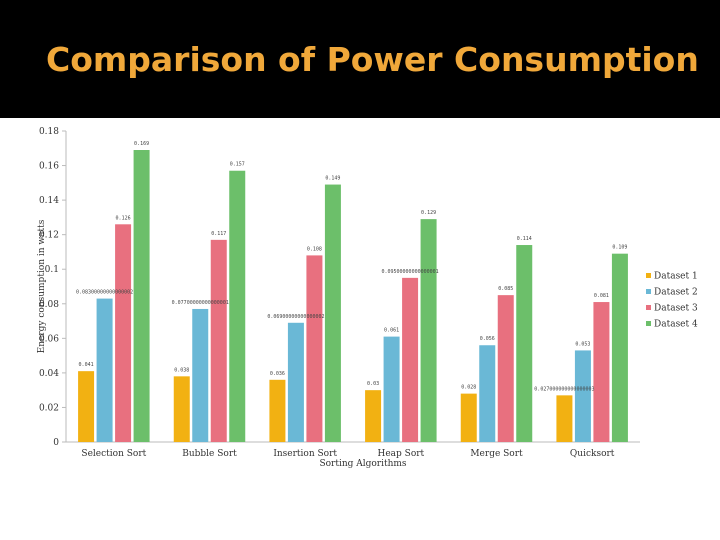 The image size is (720, 540). I want to click on y-tick-label: 0, so click(56, 443).